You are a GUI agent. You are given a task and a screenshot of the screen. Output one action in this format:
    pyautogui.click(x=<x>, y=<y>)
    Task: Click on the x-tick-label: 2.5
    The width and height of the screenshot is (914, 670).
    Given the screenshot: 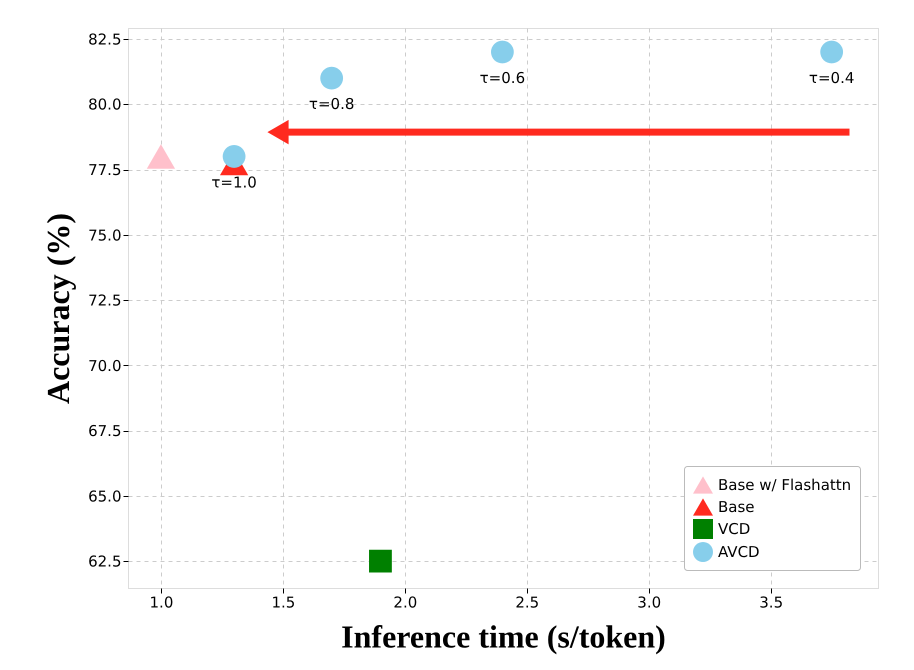 What is the action you would take?
    pyautogui.click(x=527, y=603)
    